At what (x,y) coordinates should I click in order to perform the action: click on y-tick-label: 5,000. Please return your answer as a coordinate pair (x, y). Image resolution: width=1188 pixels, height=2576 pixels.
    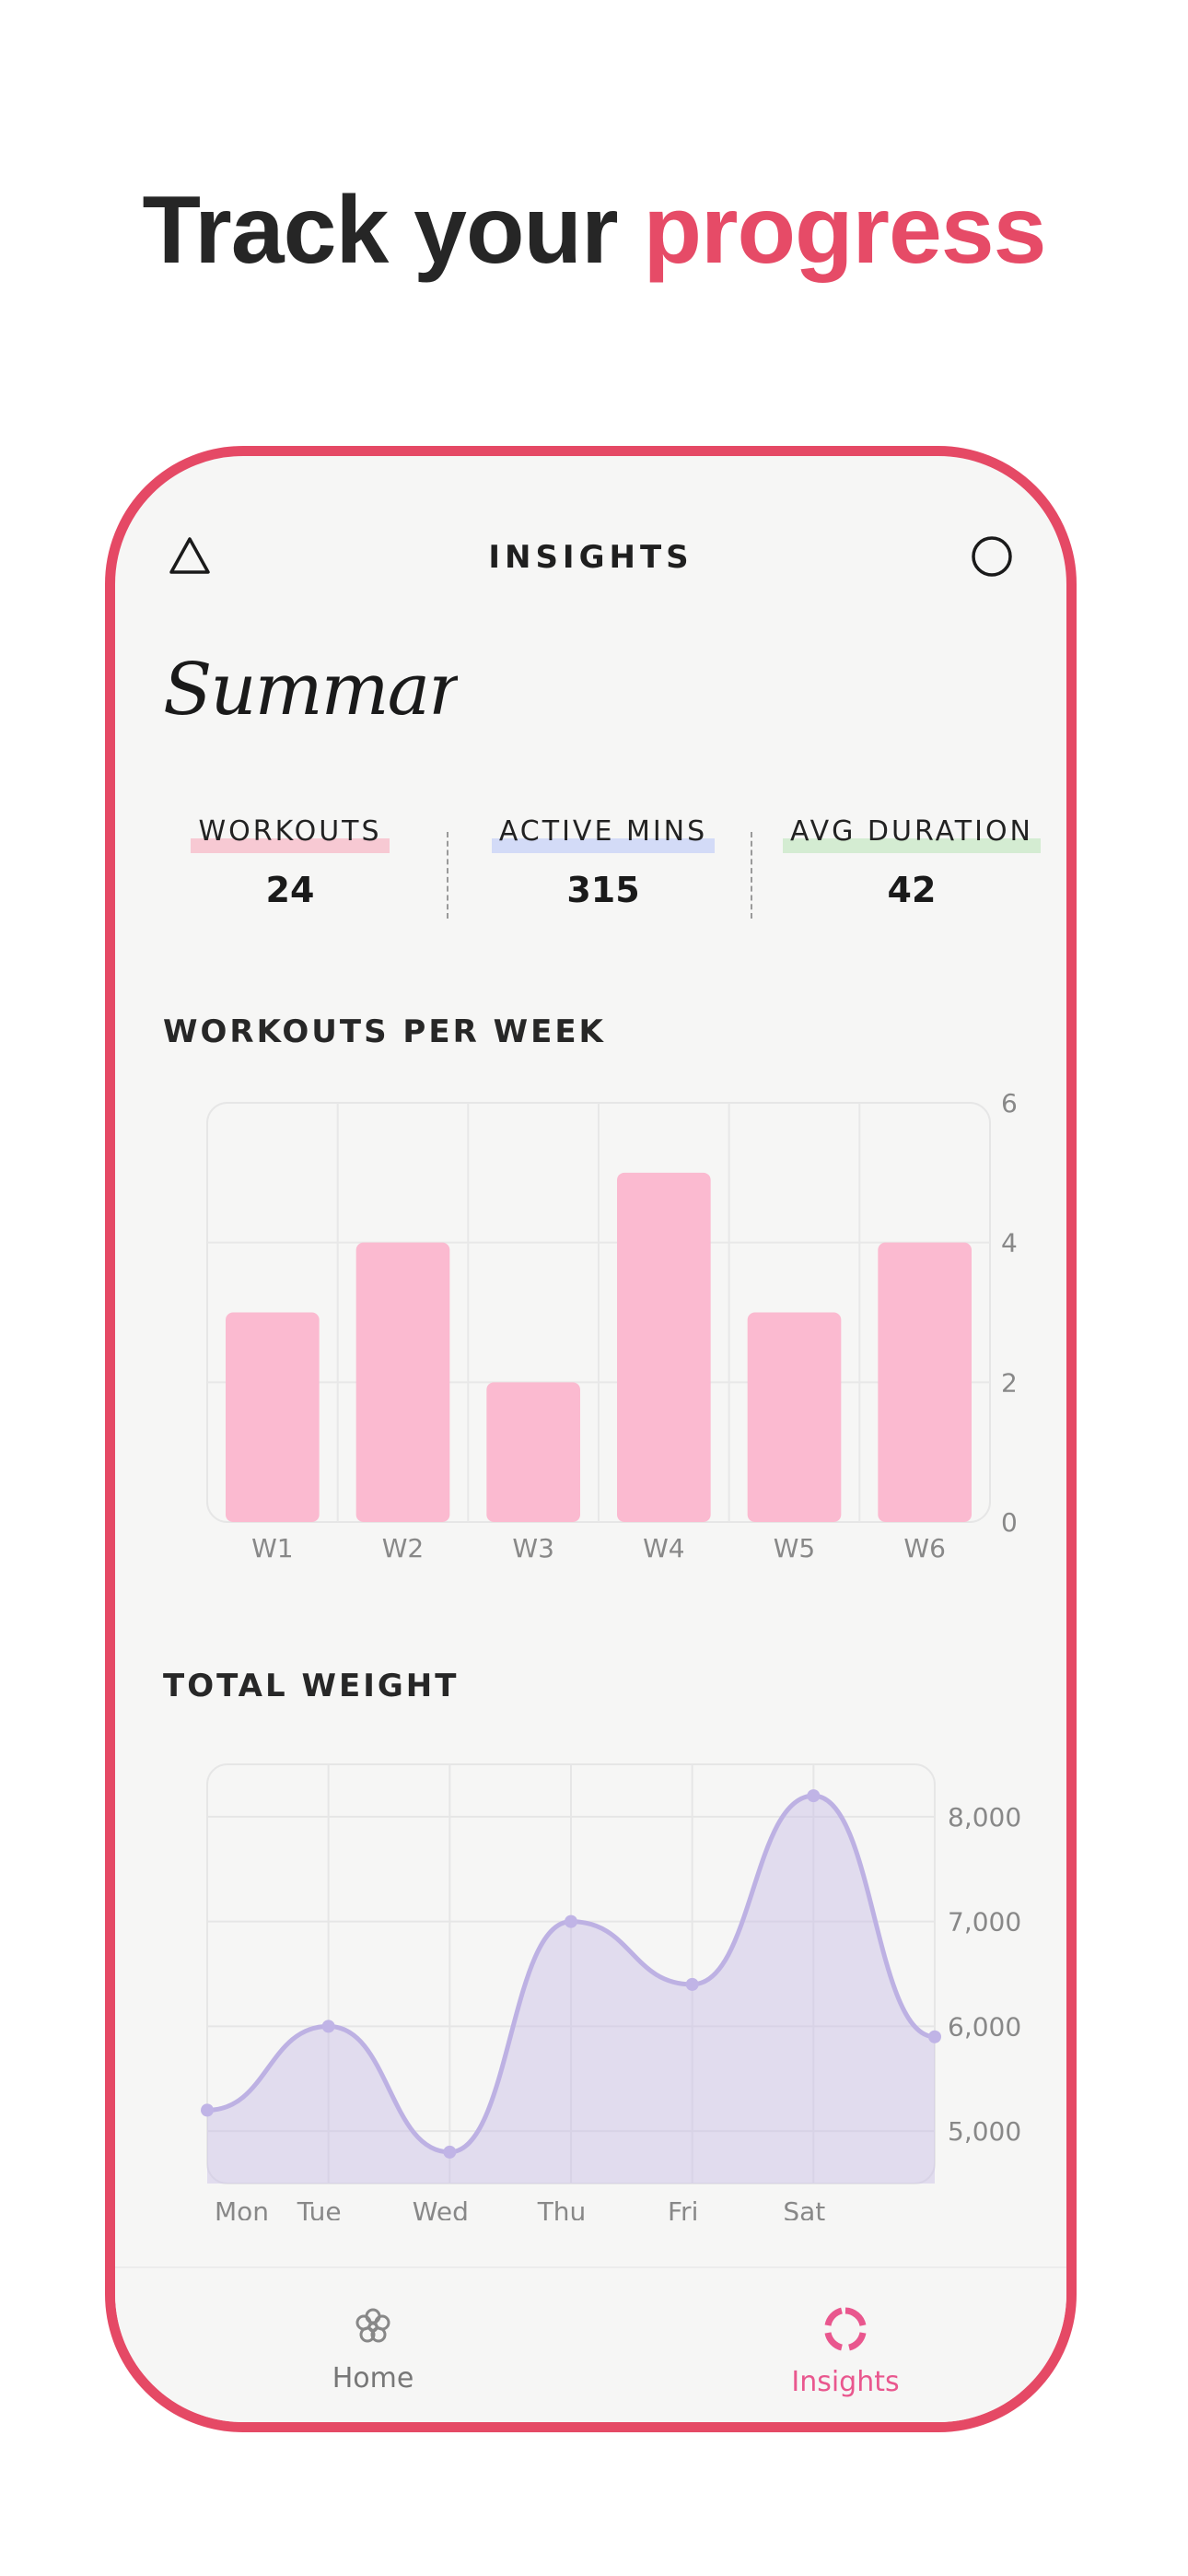
    Looking at the image, I should click on (985, 2131).